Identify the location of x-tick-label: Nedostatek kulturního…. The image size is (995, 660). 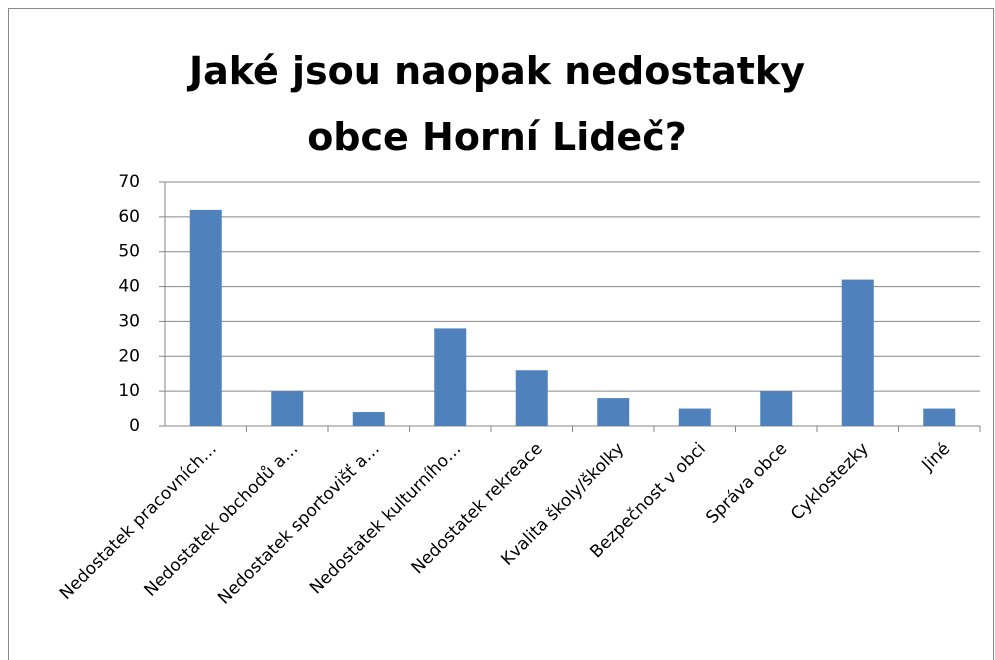
(385, 518).